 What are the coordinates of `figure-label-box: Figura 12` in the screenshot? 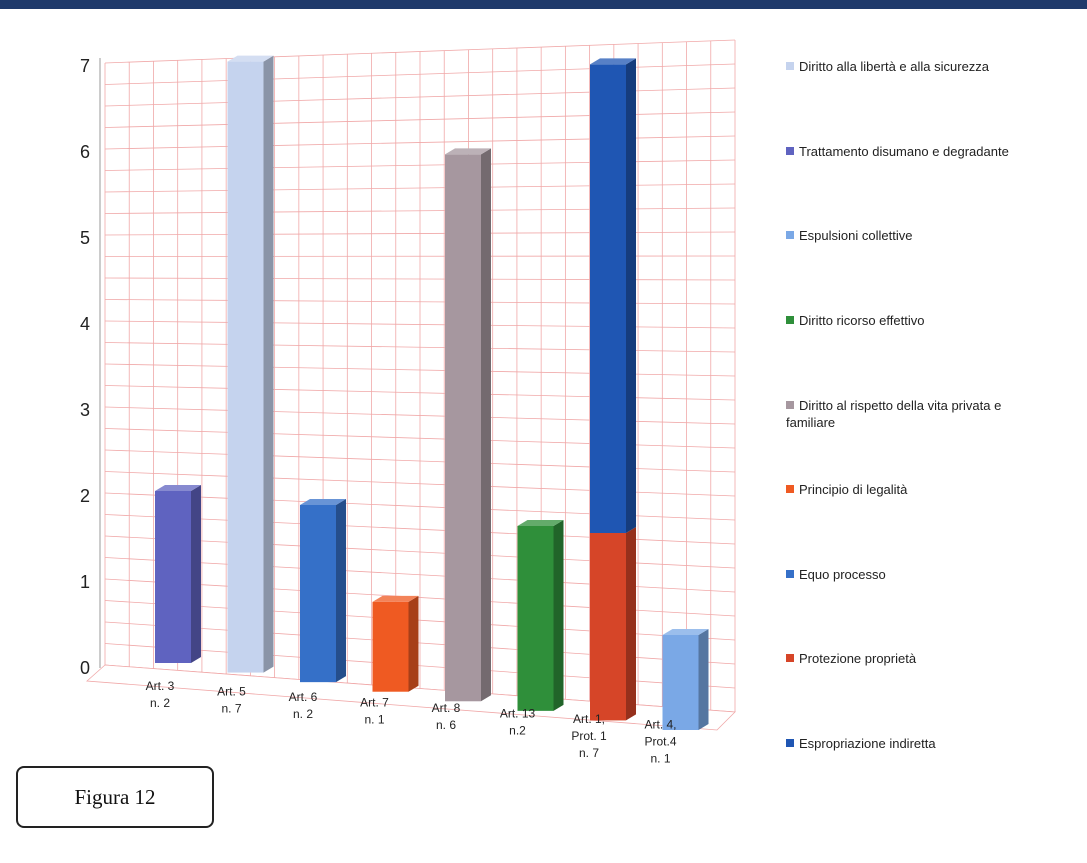 It's located at (115, 797).